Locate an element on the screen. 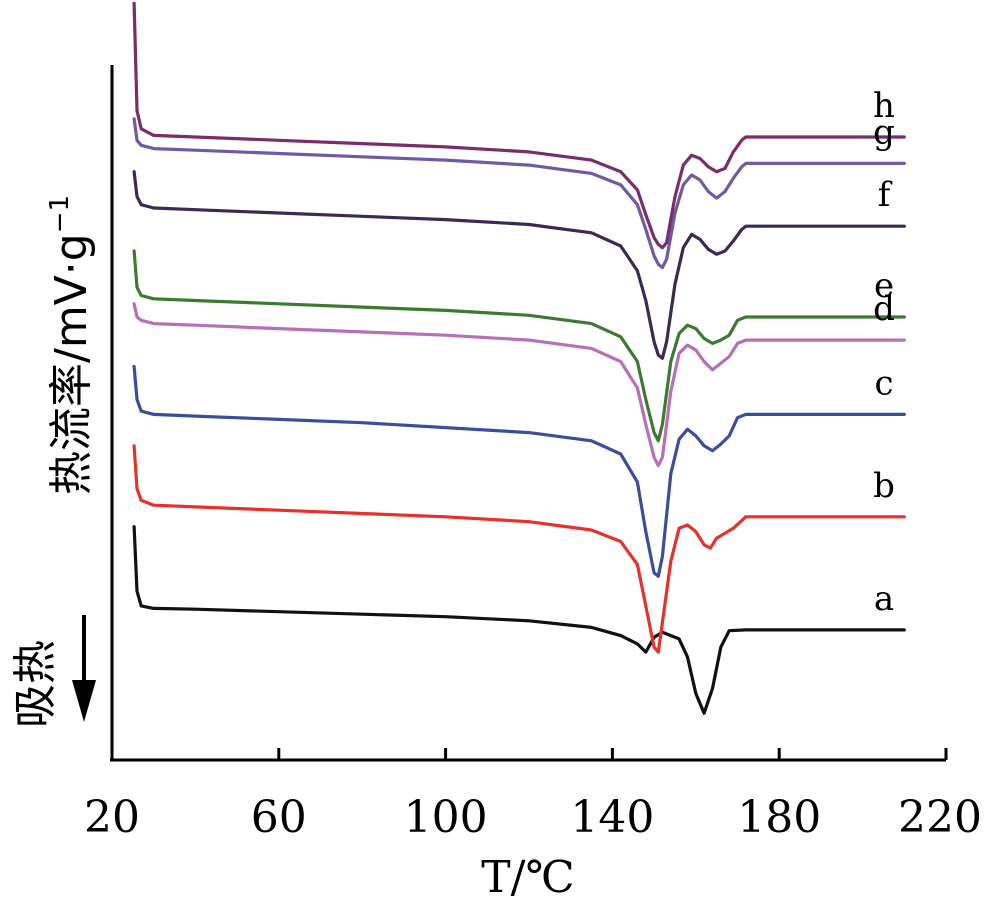 This screenshot has width=992, height=900. svg-text: 热流率/mV·g−1 is located at coordinates (71, 345).